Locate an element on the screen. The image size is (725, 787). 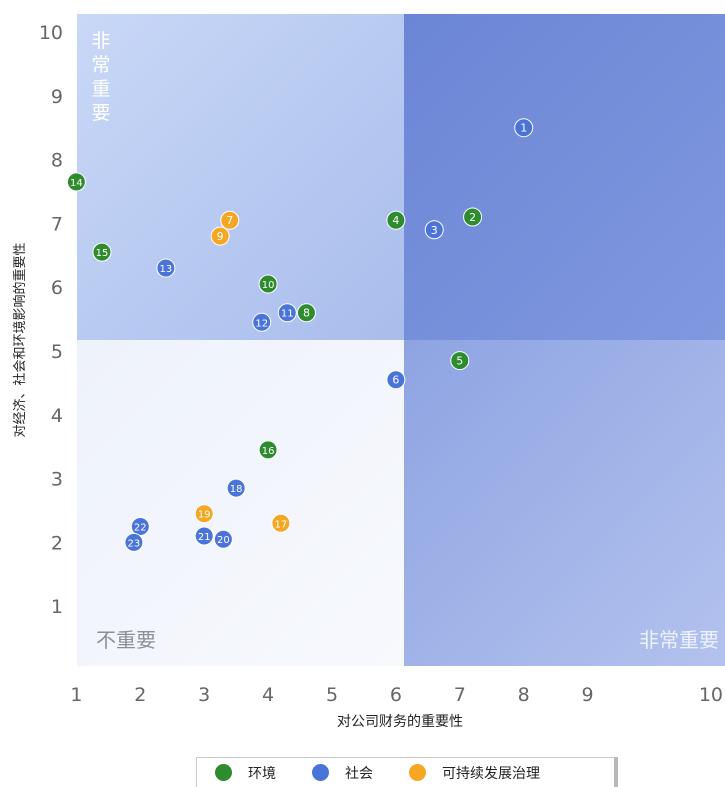
quadrant-label-char: 非 is located at coordinates (100, 41).